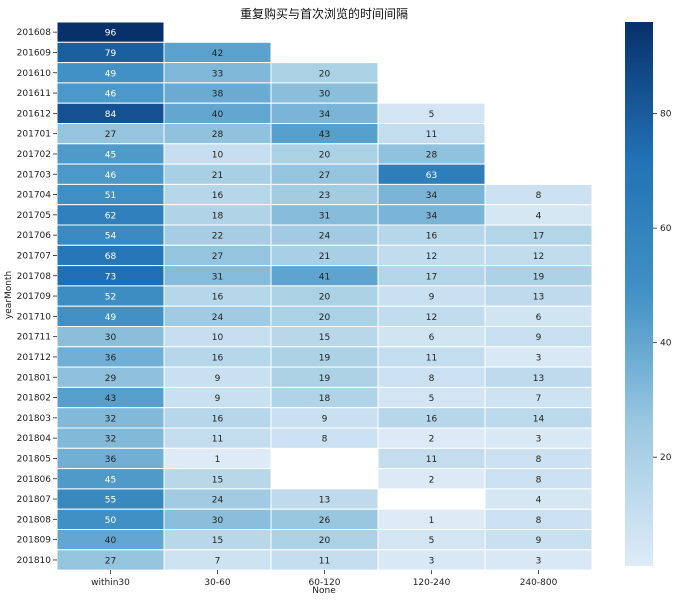 The height and width of the screenshot is (600, 676). Describe the element at coordinates (325, 399) in the screenshot. I see `cell-value-label: 18` at that location.